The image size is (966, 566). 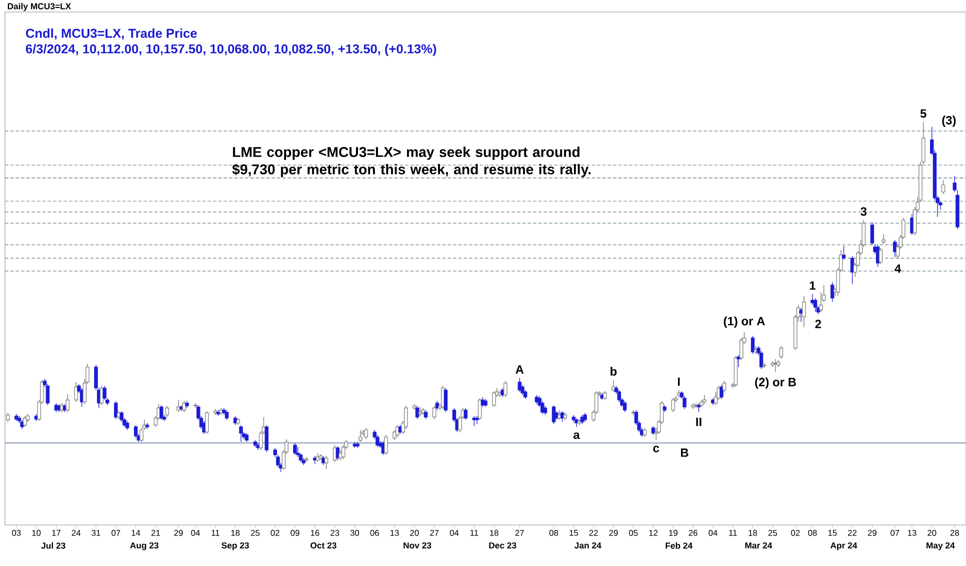 What do you see at coordinates (56, 533) in the screenshot?
I see `x-tick-label: 17` at bounding box center [56, 533].